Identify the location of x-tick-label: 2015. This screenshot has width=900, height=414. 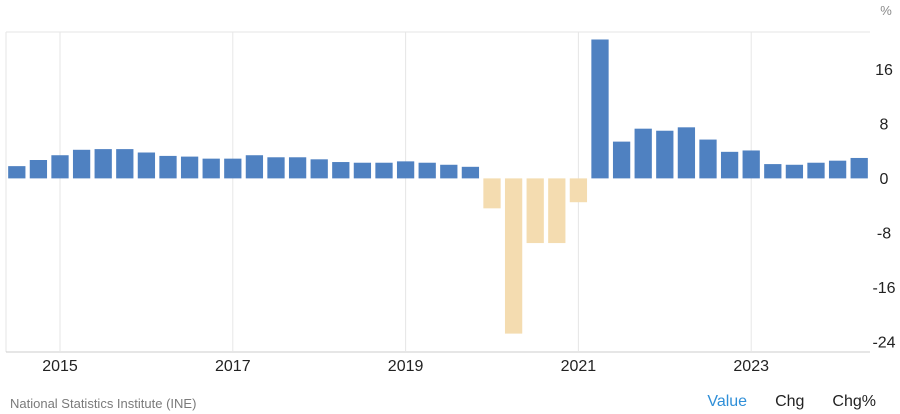
(60, 366).